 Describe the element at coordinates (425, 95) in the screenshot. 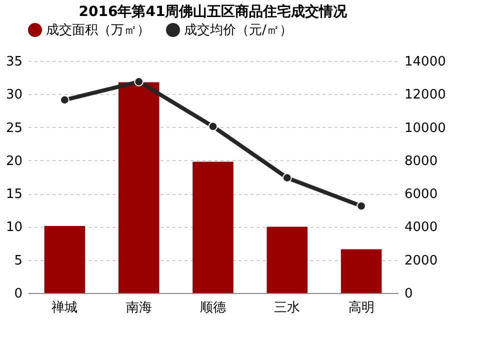

I see `y2-tick-label: 12000` at that location.